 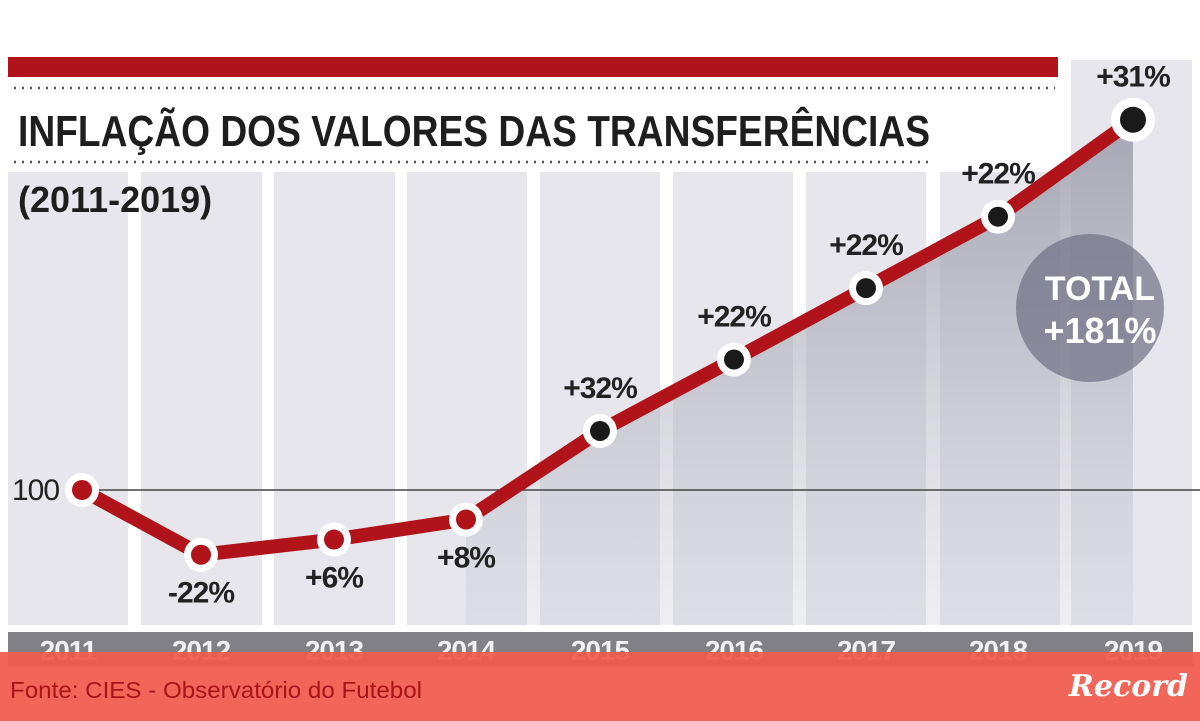 I want to click on baseline-label: 100, so click(x=35, y=490).